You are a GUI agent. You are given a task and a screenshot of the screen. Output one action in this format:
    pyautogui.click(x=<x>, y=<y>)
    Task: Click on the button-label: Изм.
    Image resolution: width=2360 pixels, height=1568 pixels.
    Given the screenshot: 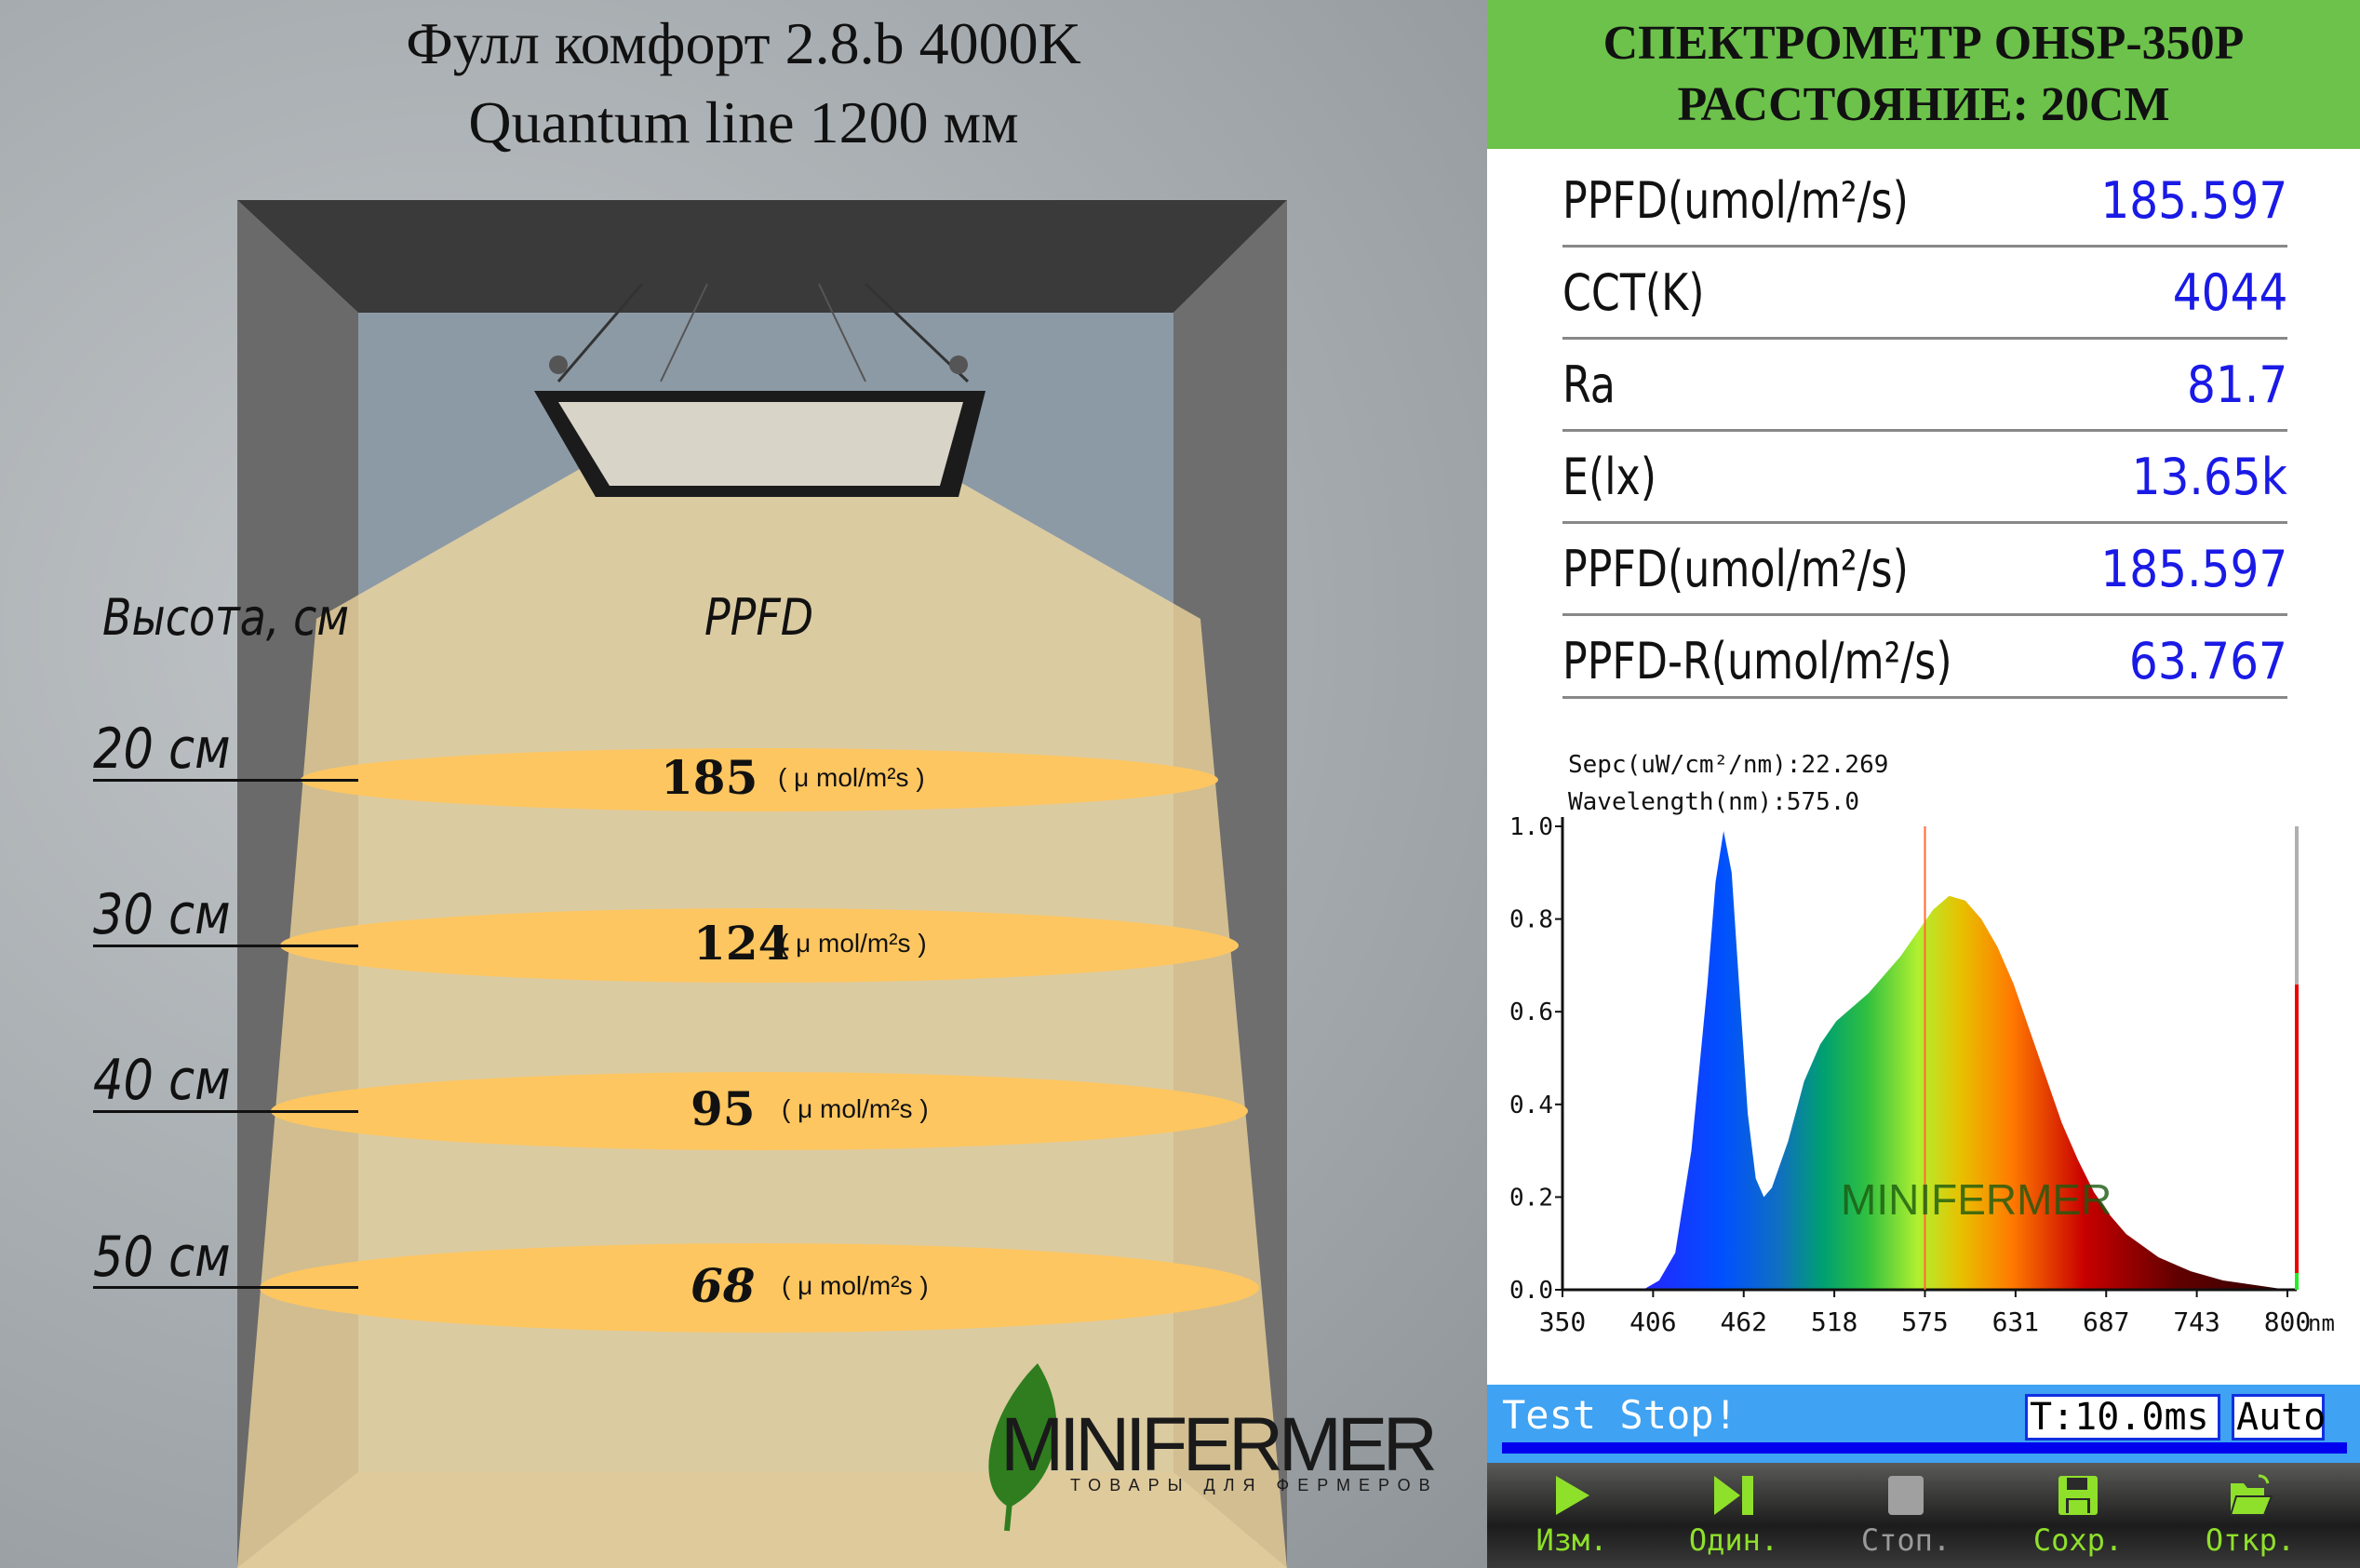 What is the action you would take?
    pyautogui.click(x=1571, y=1540)
    